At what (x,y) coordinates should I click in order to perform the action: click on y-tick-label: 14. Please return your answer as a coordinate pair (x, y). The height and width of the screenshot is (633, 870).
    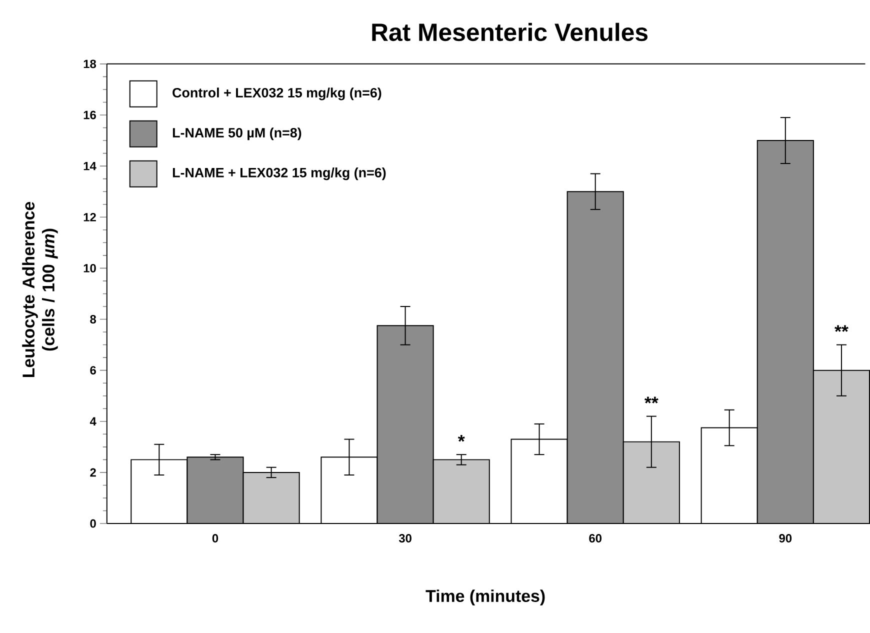
    Looking at the image, I should click on (90, 166).